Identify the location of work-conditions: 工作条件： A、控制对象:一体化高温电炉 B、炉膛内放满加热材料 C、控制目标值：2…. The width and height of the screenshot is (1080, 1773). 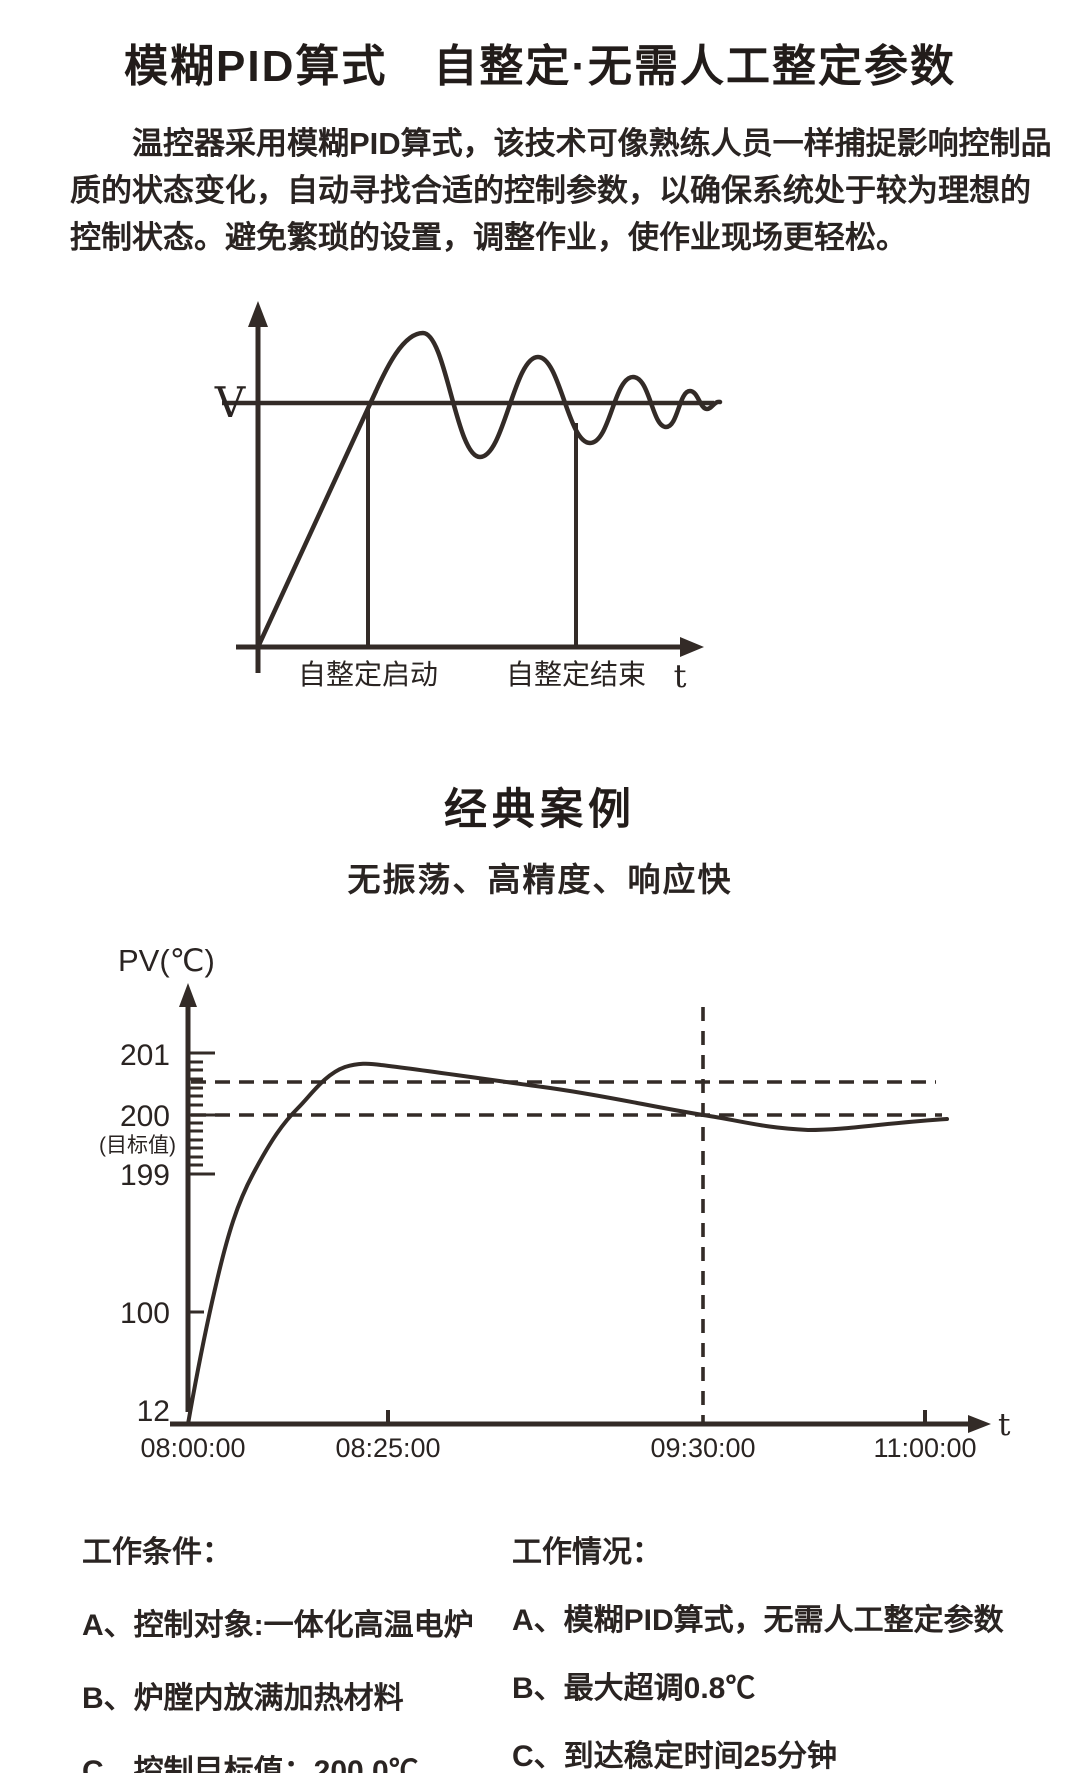
(297, 1650).